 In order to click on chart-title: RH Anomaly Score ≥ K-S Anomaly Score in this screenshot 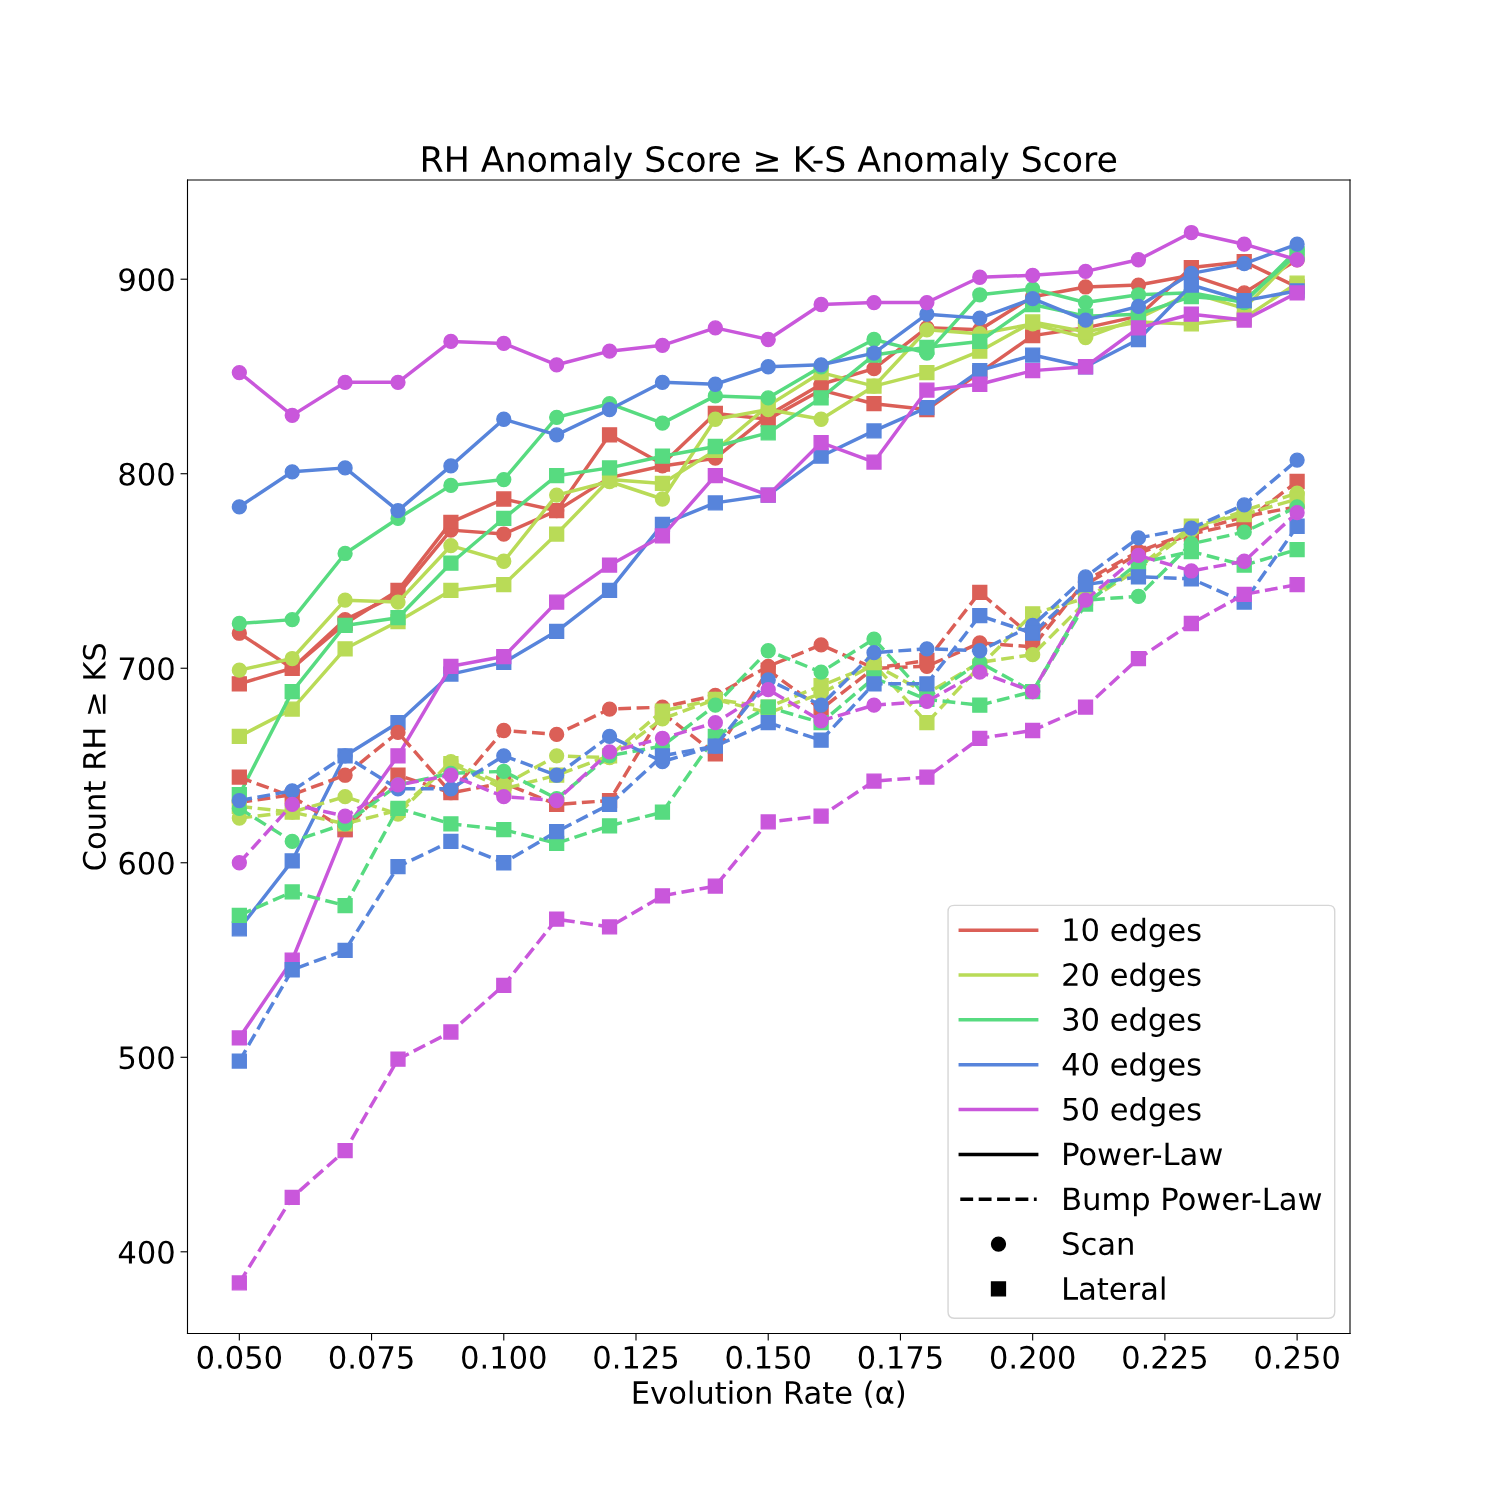, I will do `click(770, 162)`.